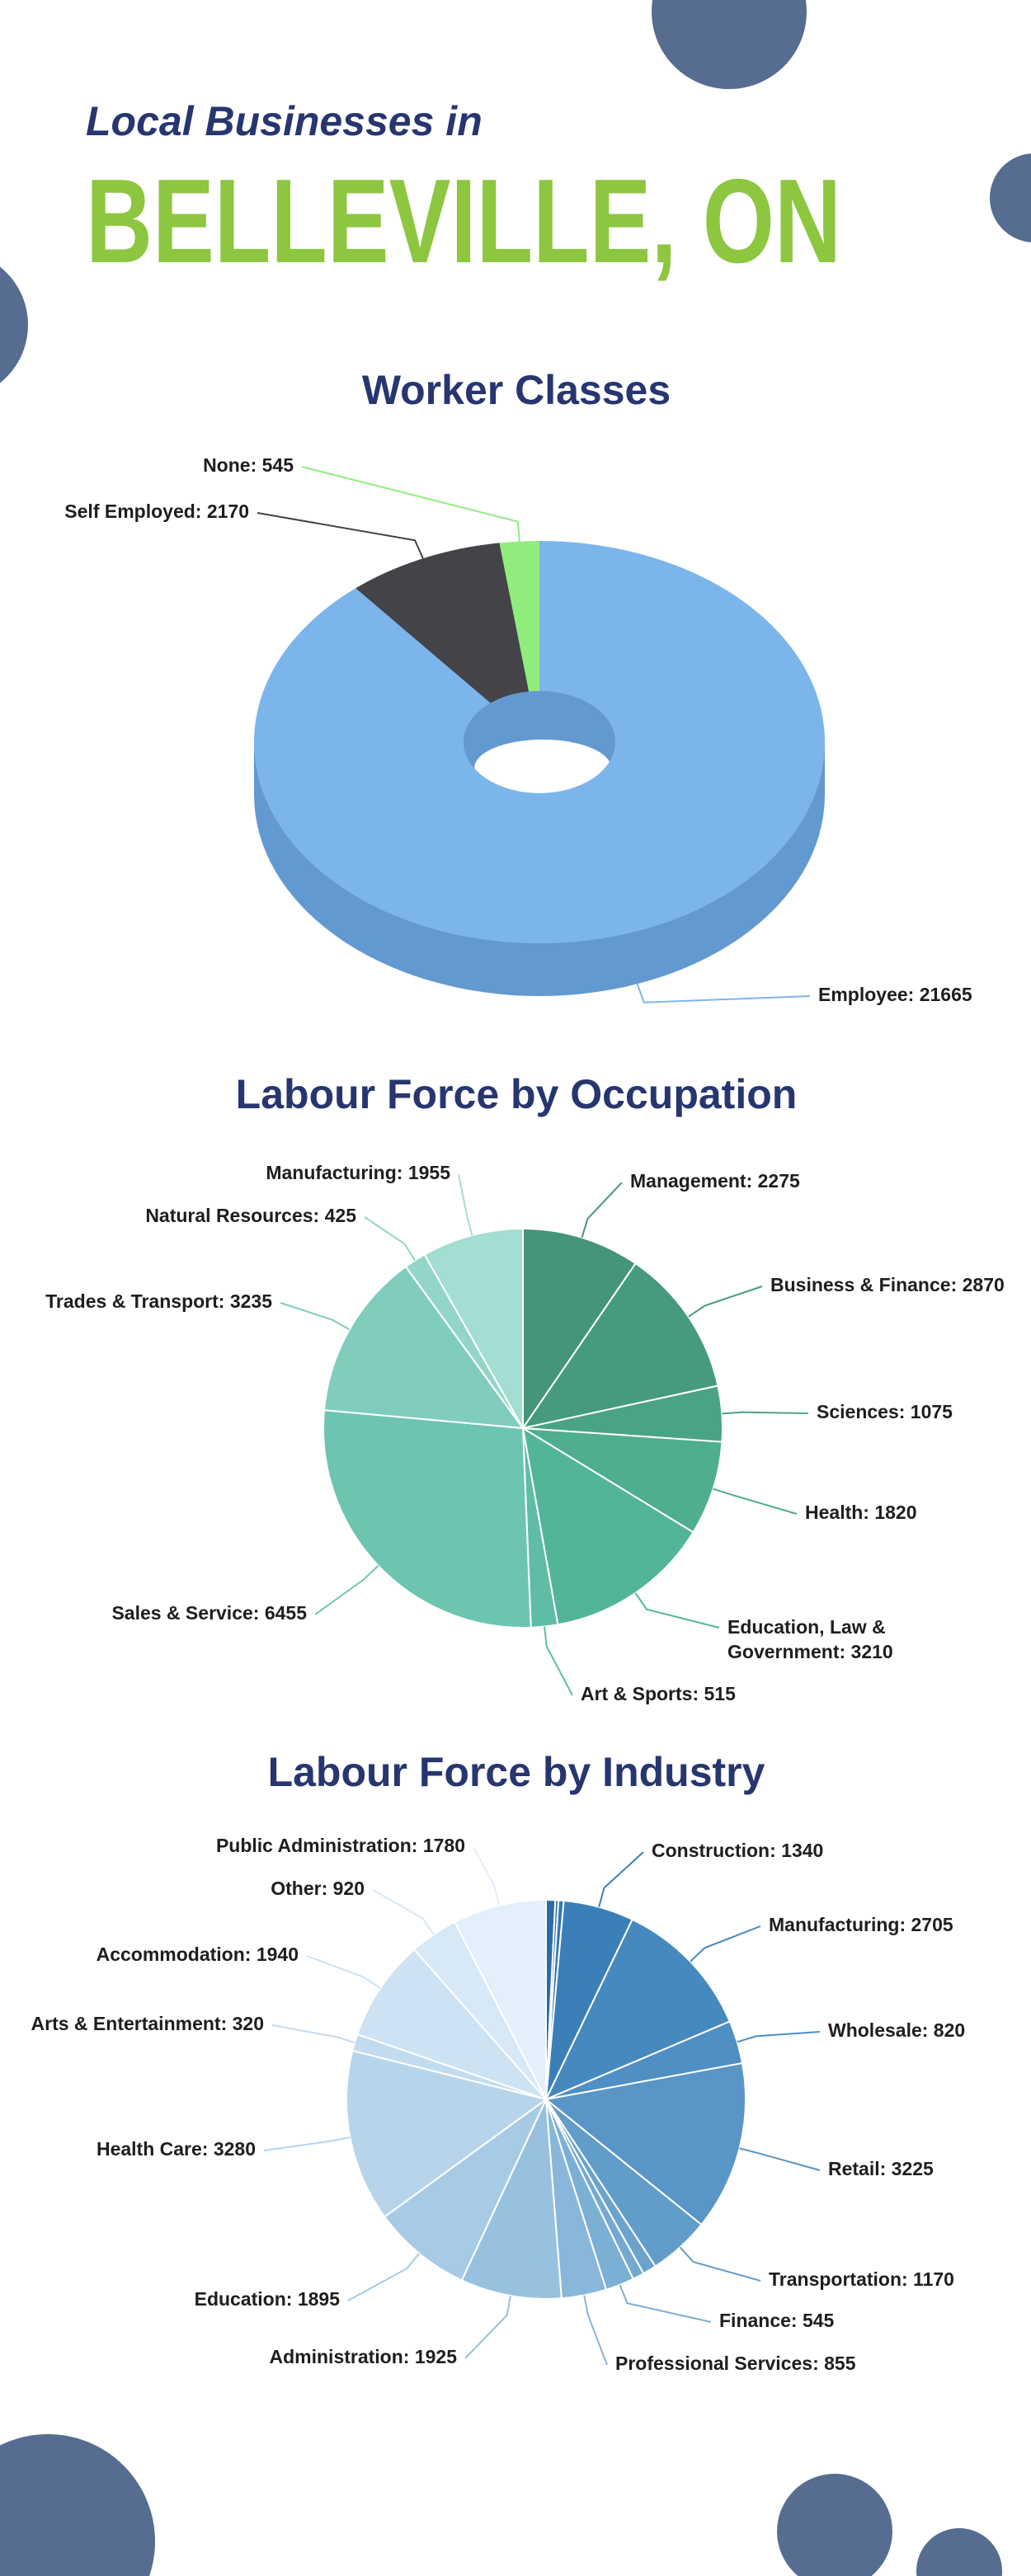  What do you see at coordinates (861, 1512) in the screenshot?
I see `slice-label: Health: 1820` at bounding box center [861, 1512].